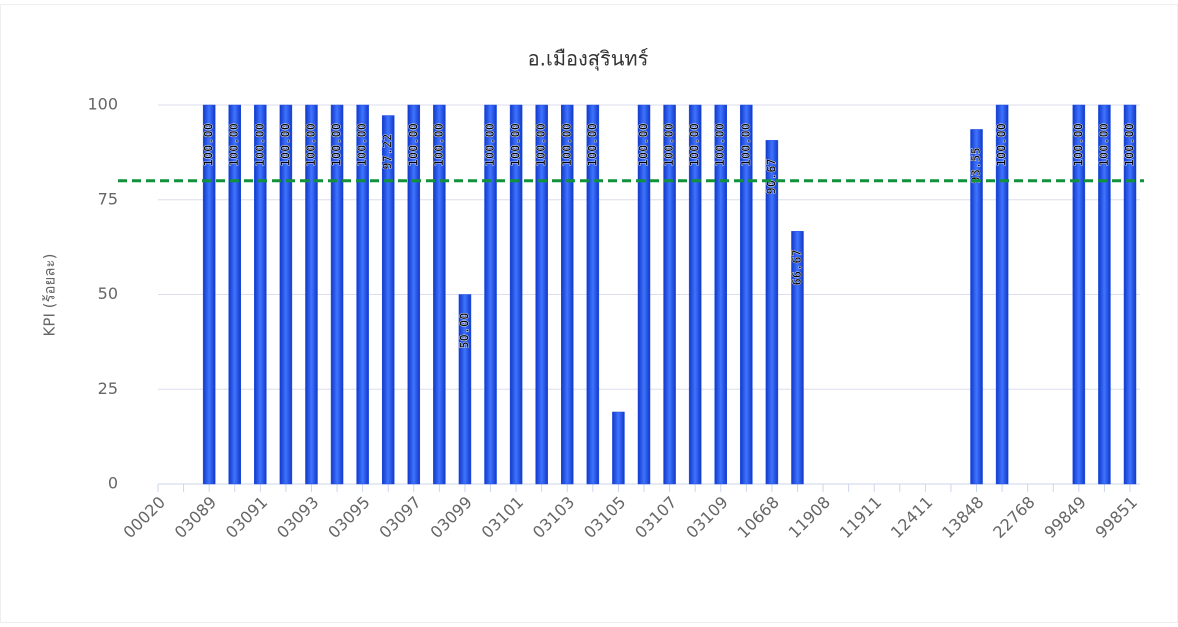  I want to click on data-label: 66.67, so click(797, 267).